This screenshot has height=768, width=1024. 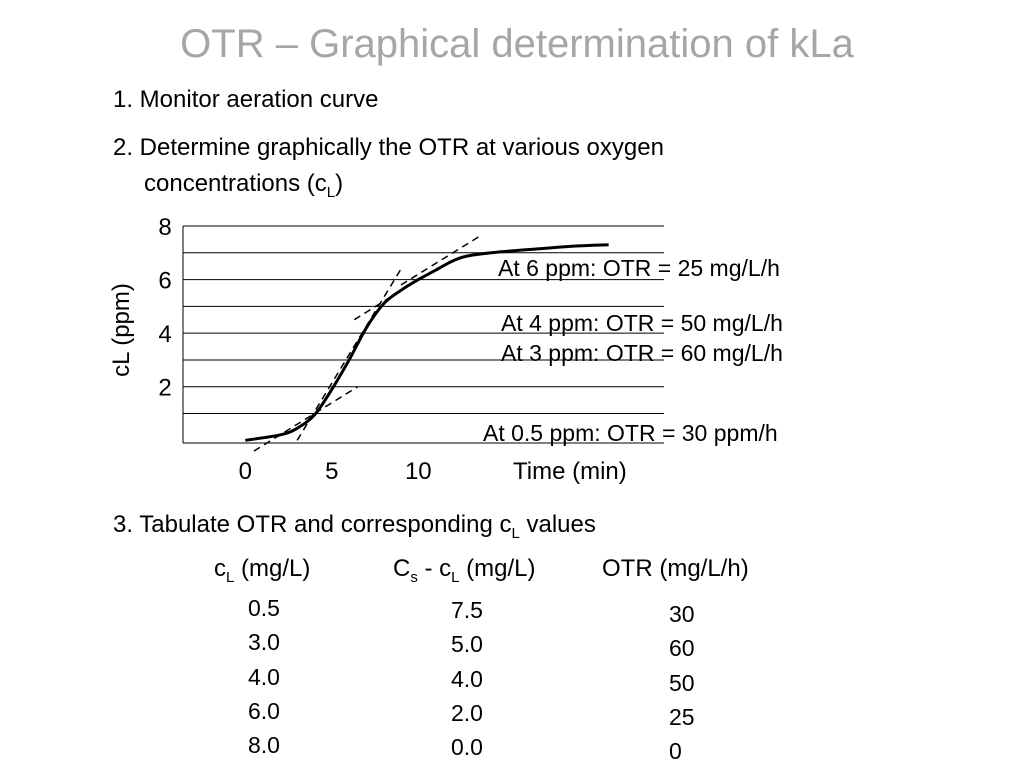 I want to click on cell-cl: 3.0, so click(x=264, y=642).